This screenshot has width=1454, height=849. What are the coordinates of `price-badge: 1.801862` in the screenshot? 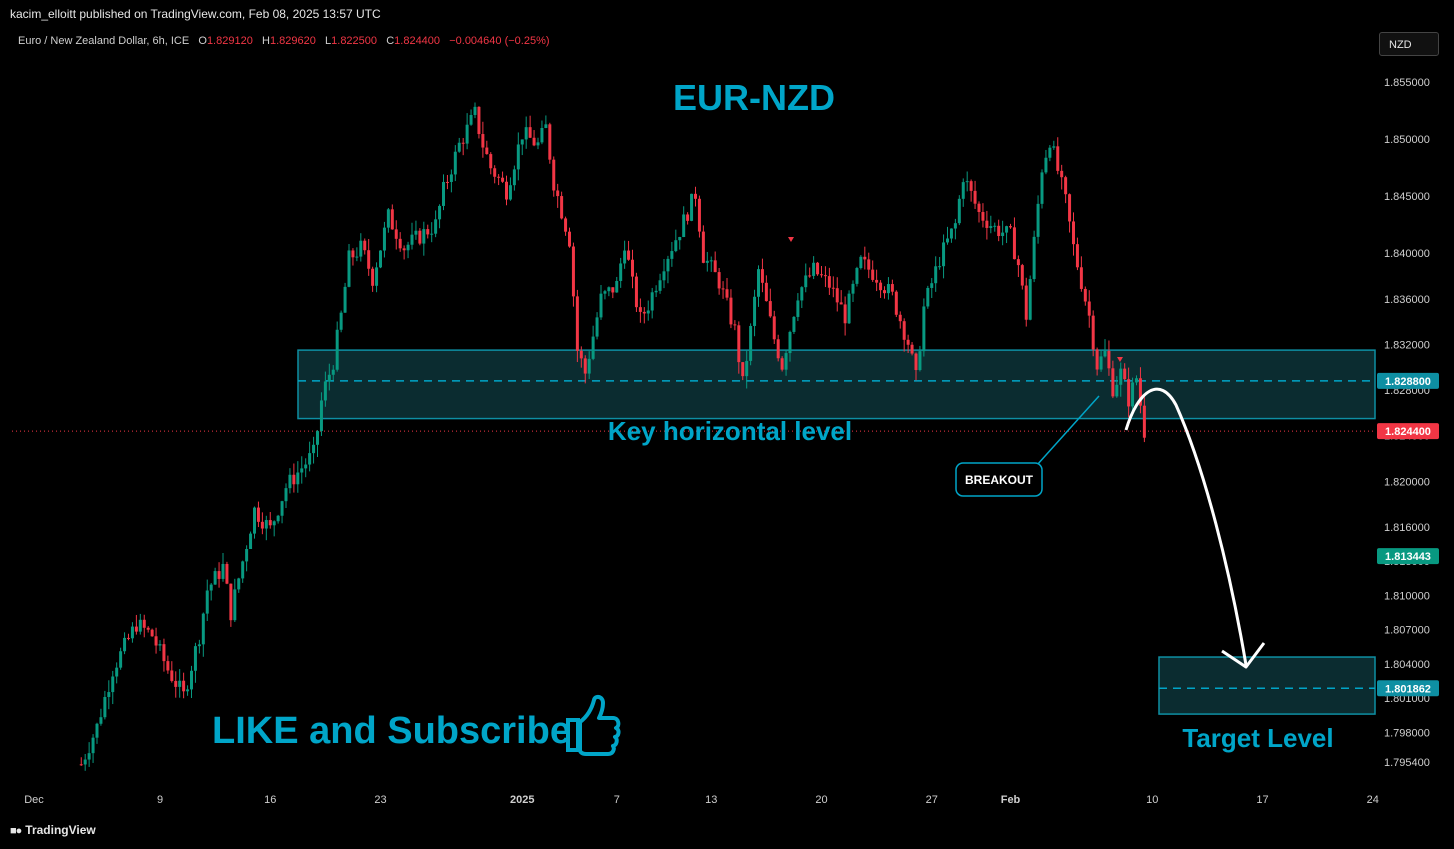 It's located at (1408, 688).